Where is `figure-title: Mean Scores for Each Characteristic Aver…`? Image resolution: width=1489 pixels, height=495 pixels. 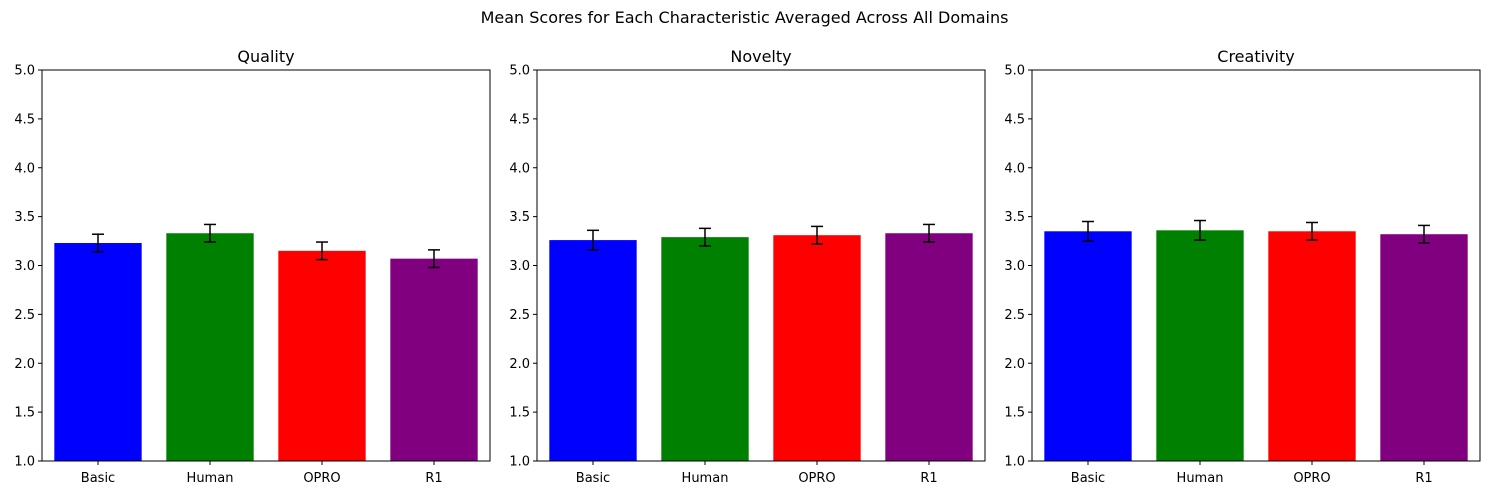
figure-title: Mean Scores for Each Characteristic Aver… is located at coordinates (745, 17).